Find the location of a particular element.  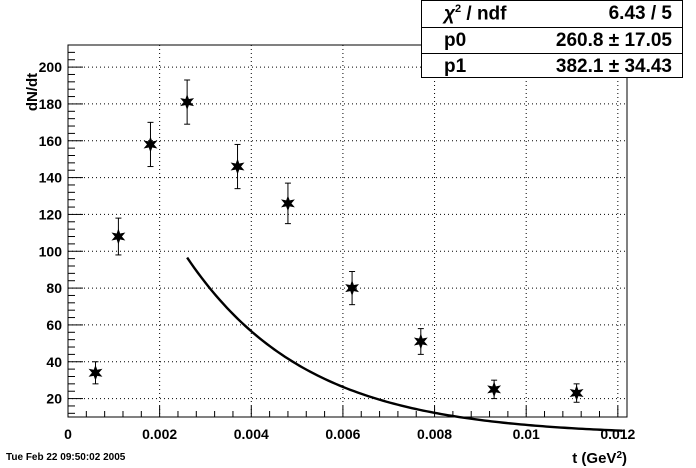

stats-p0-value: 260.8 ± 17.05 is located at coordinates (613, 40).